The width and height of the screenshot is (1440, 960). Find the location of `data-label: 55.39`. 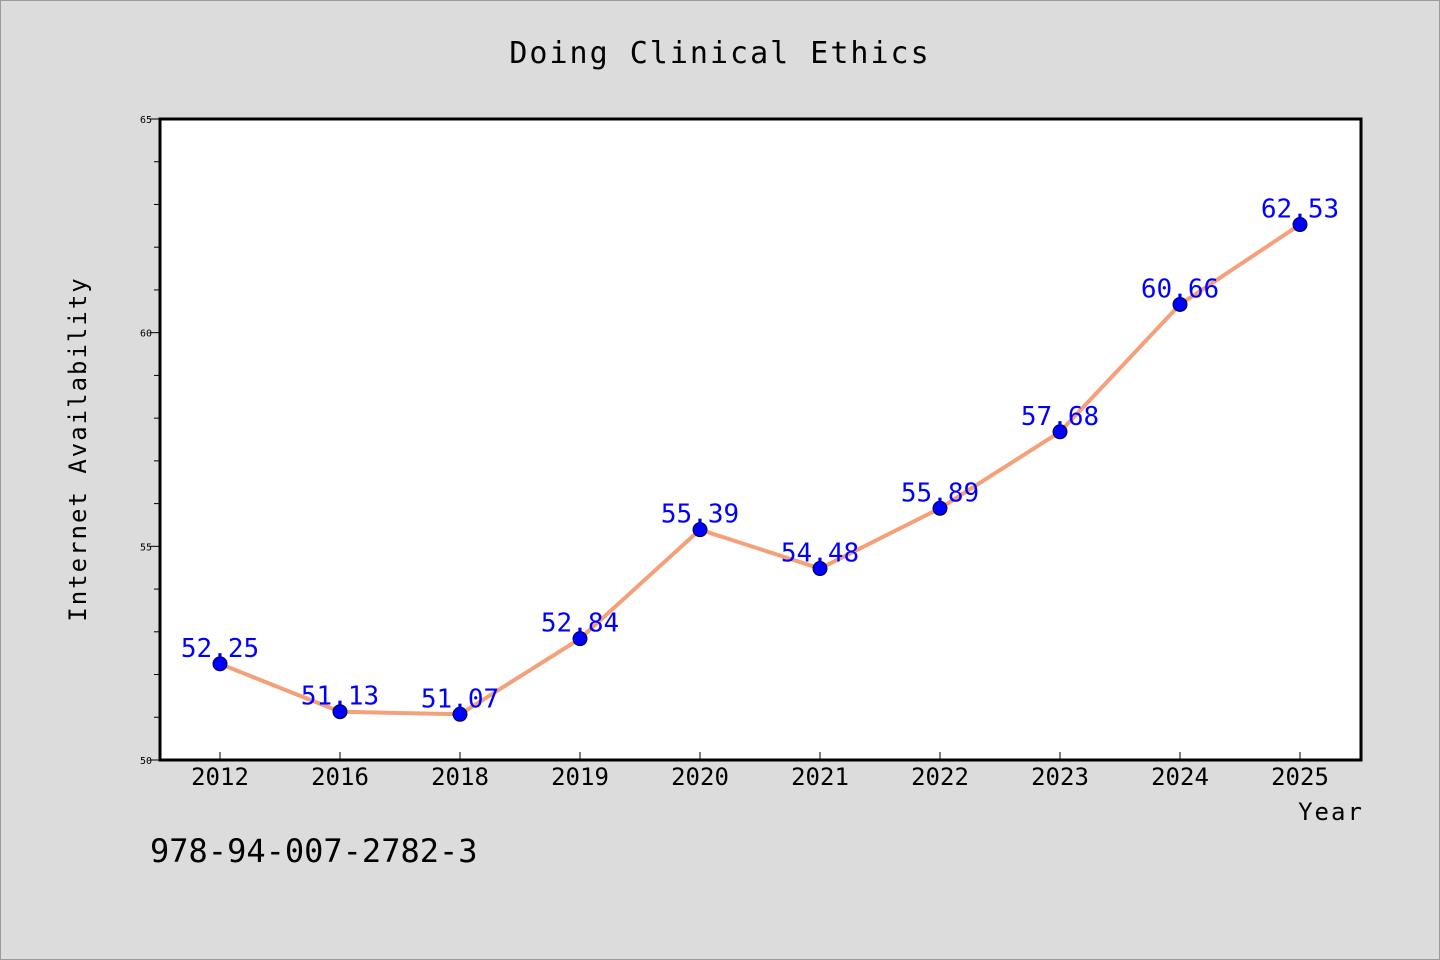

data-label: 55.39 is located at coordinates (700, 515).